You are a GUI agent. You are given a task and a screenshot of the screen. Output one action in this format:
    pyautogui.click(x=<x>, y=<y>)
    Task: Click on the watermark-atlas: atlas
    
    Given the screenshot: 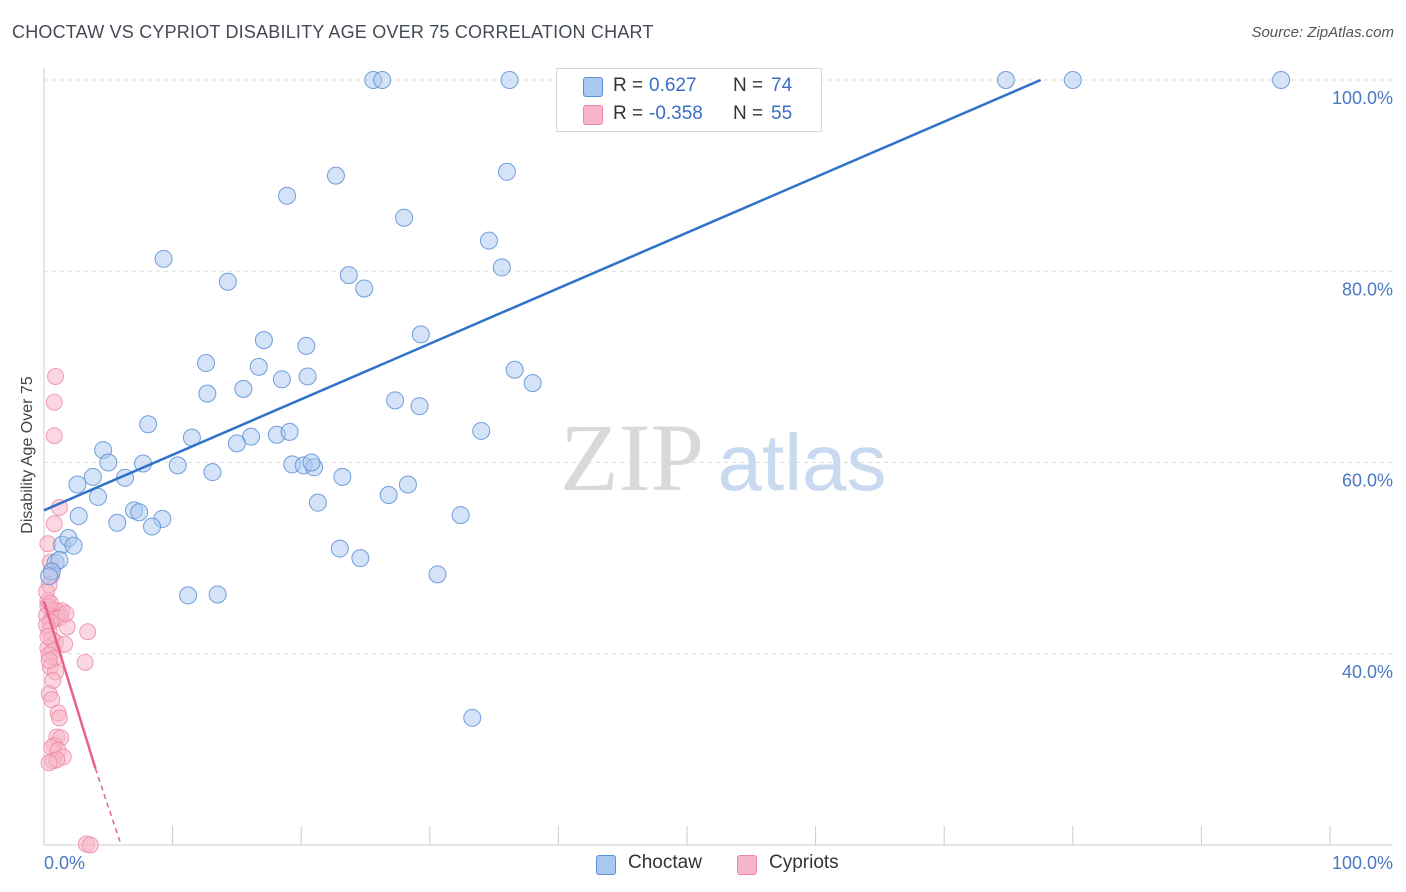 What is the action you would take?
    pyautogui.click(x=802, y=462)
    